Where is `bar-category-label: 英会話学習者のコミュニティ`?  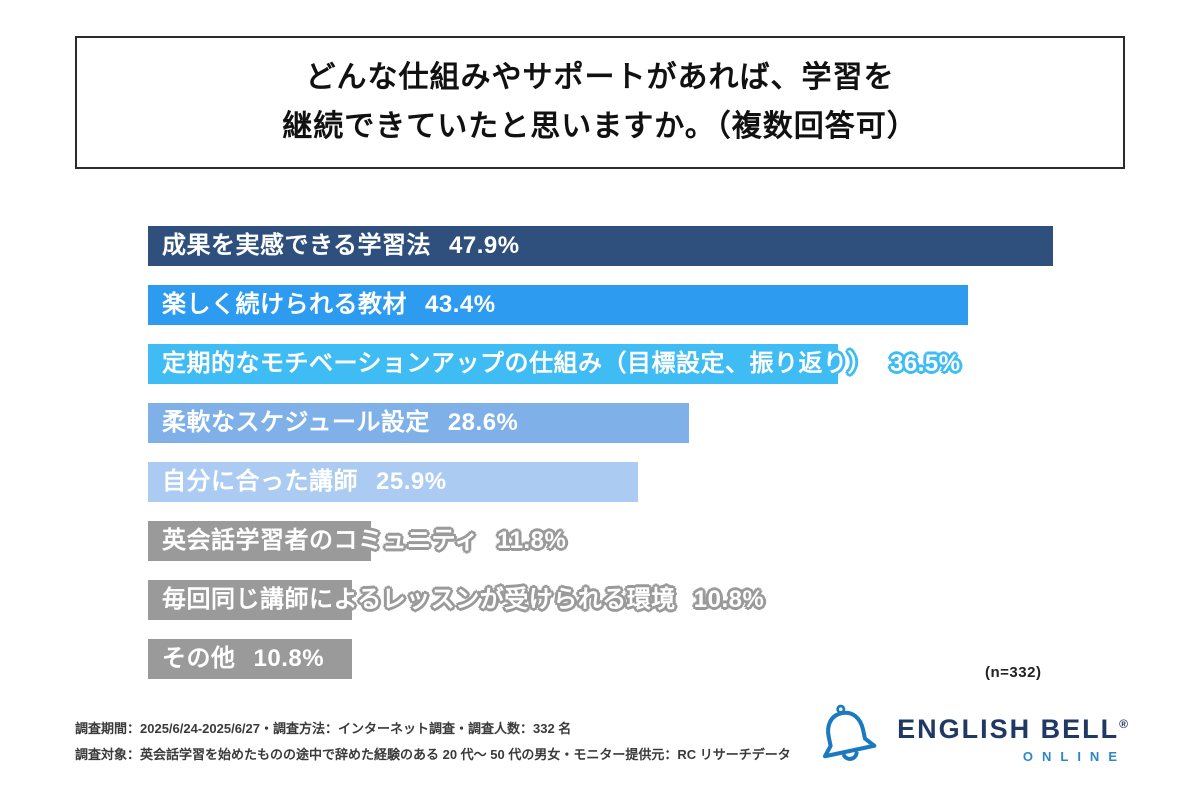
bar-category-label: 英会話学習者のコミュニティ is located at coordinates (321, 540).